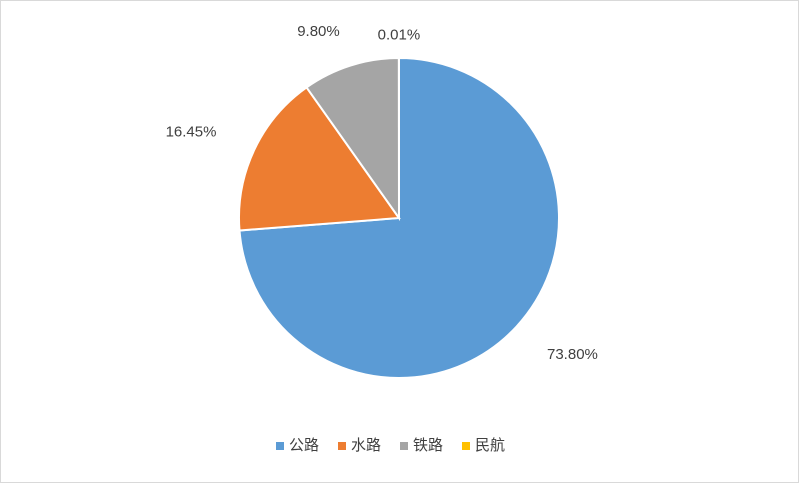 The width and height of the screenshot is (800, 492). What do you see at coordinates (399, 35) in the screenshot?
I see `data-label: 0.01%` at bounding box center [399, 35].